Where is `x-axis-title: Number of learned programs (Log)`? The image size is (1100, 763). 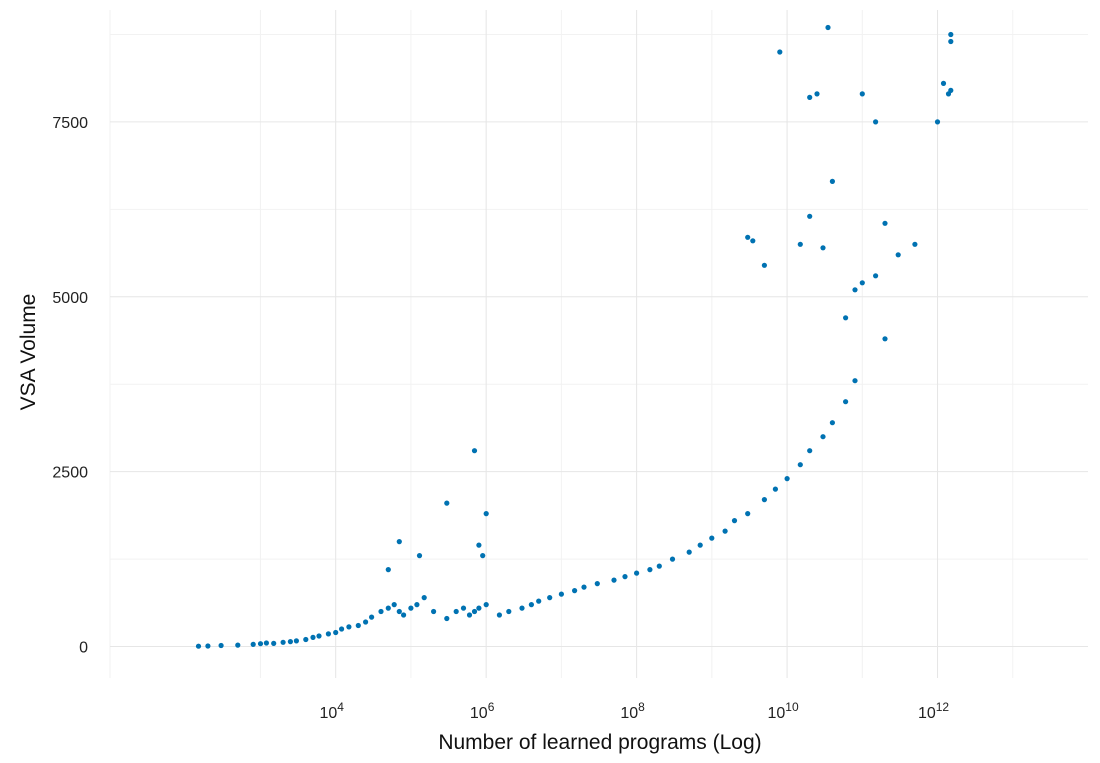 x-axis-title: Number of learned programs (Log) is located at coordinates (599, 742).